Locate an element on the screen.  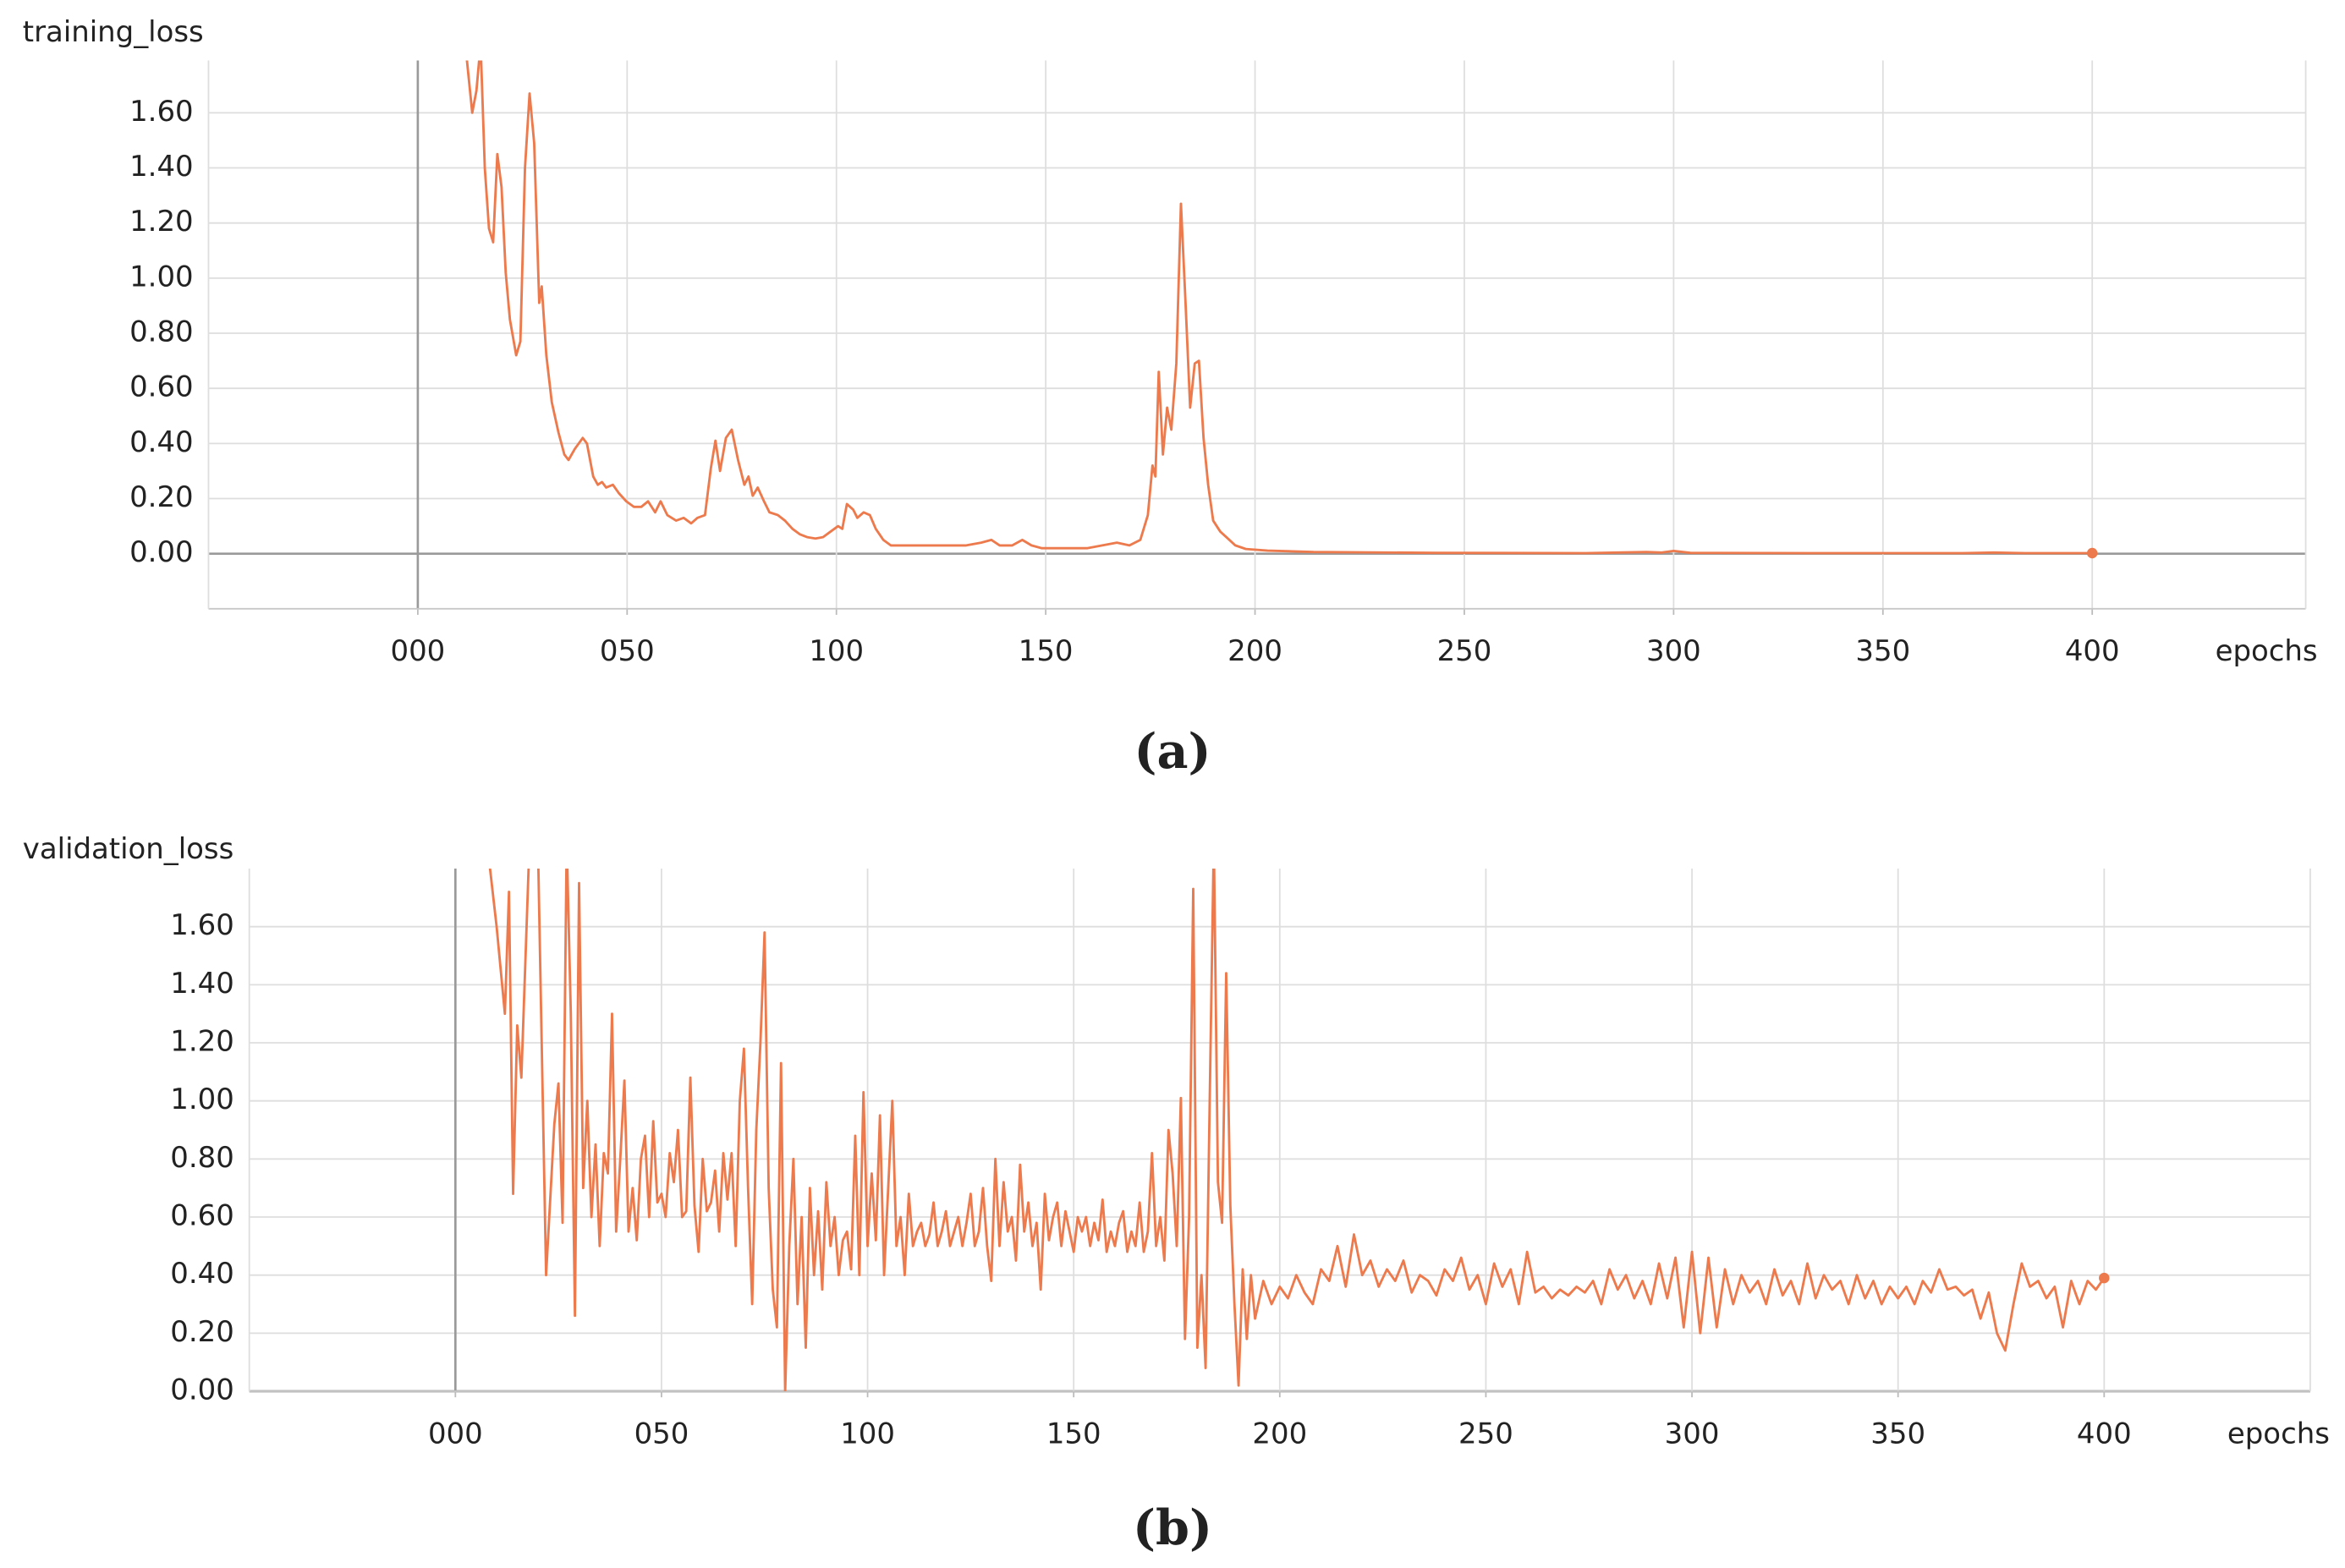
caption: (b) is located at coordinates (1172, 1527).